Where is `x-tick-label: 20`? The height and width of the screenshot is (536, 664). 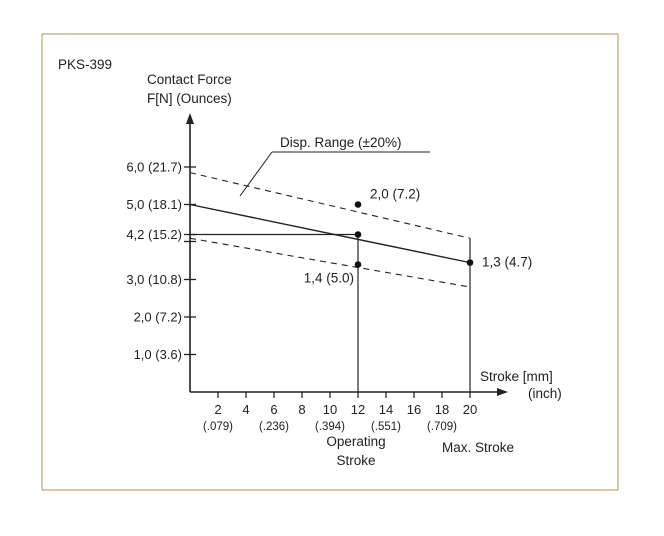
x-tick-label: 20 is located at coordinates (470, 409).